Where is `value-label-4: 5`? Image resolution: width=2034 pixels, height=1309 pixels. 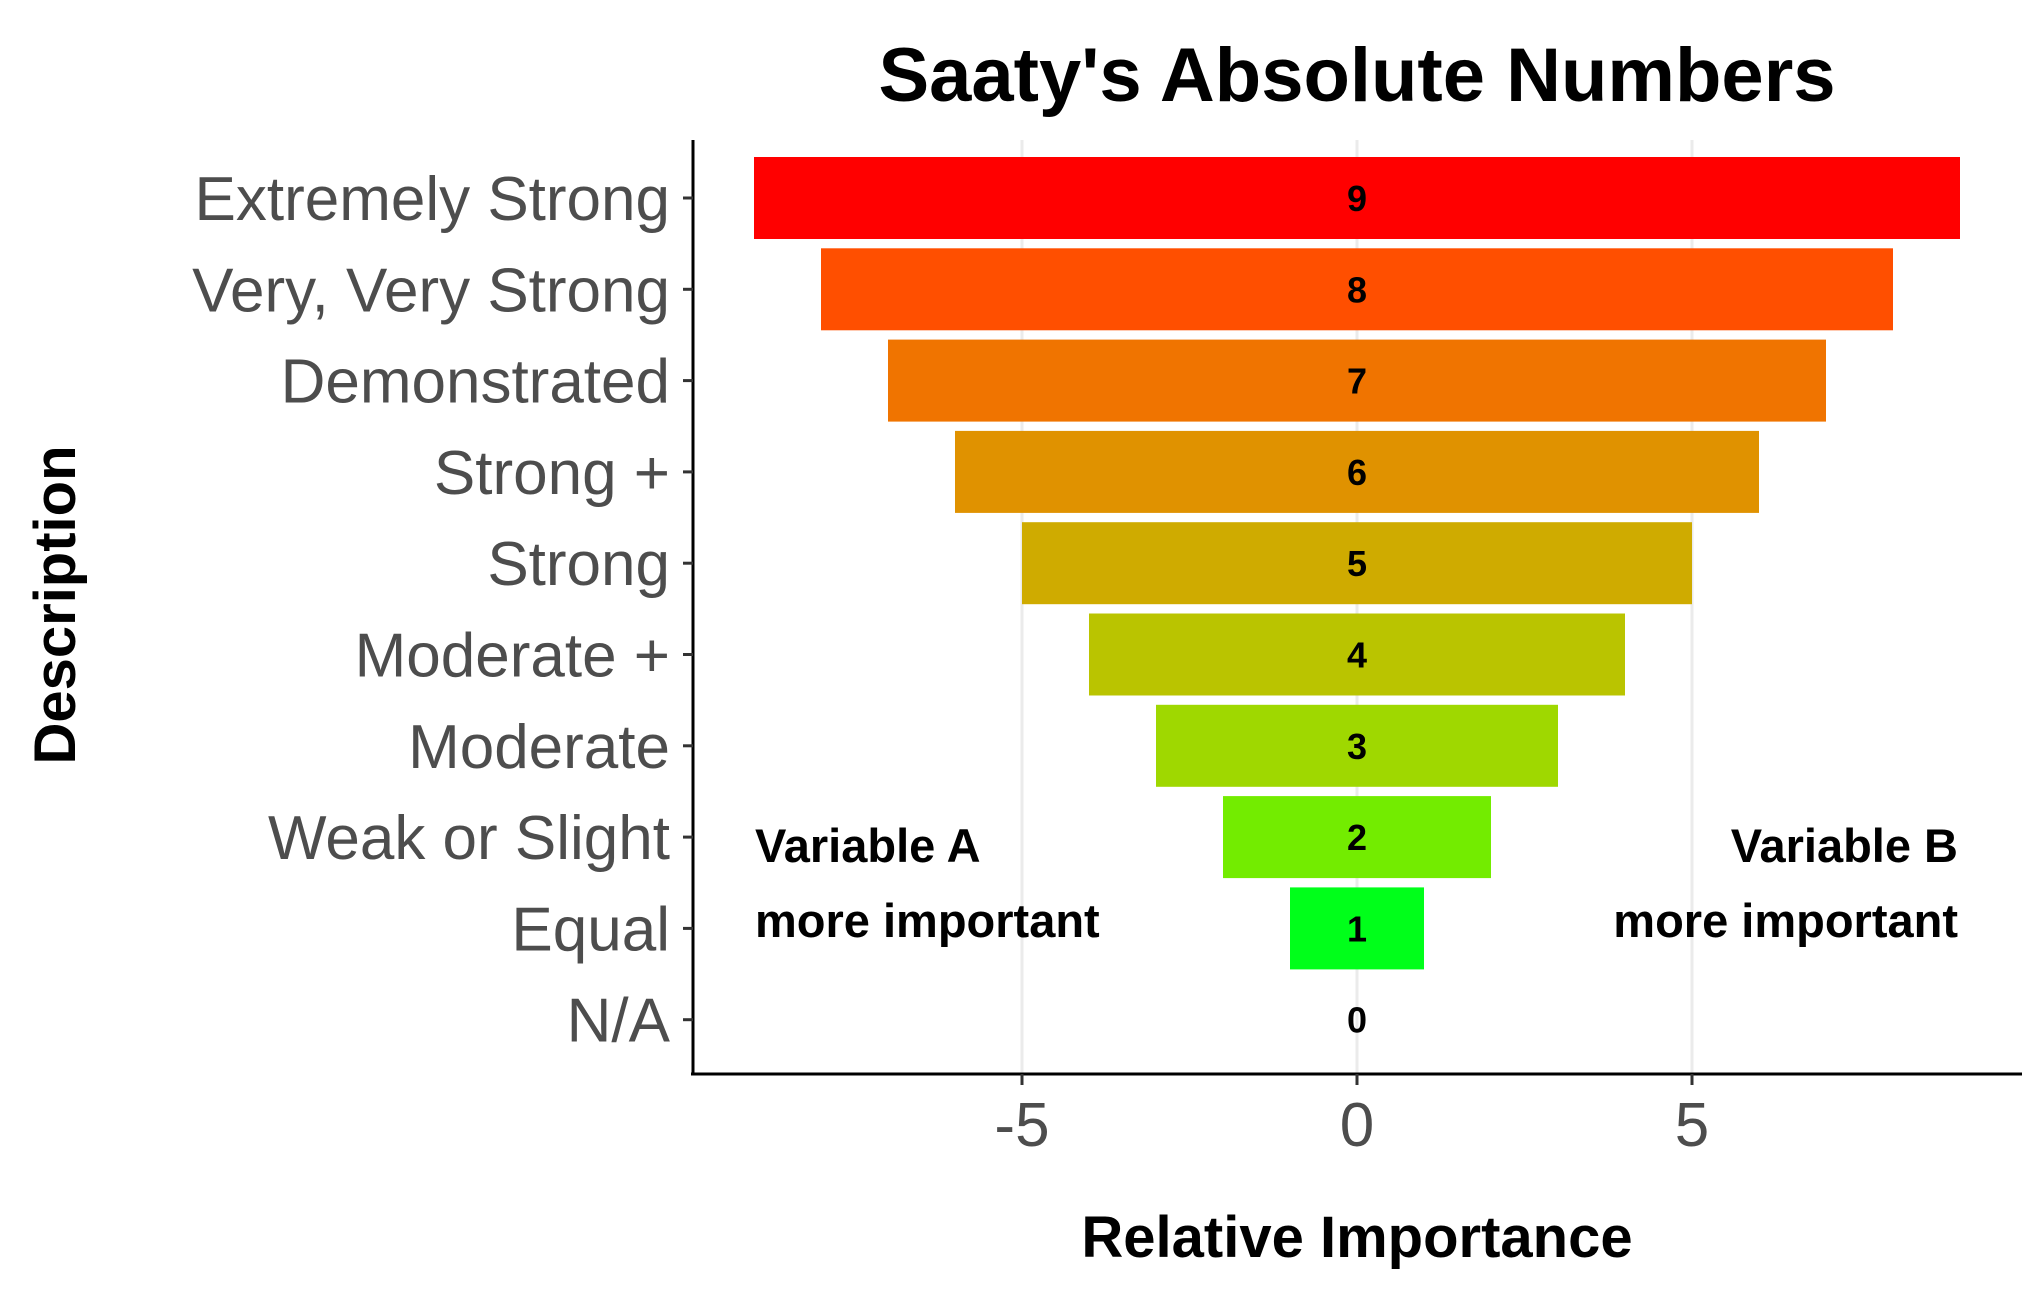
value-label-4: 5 is located at coordinates (1357, 563).